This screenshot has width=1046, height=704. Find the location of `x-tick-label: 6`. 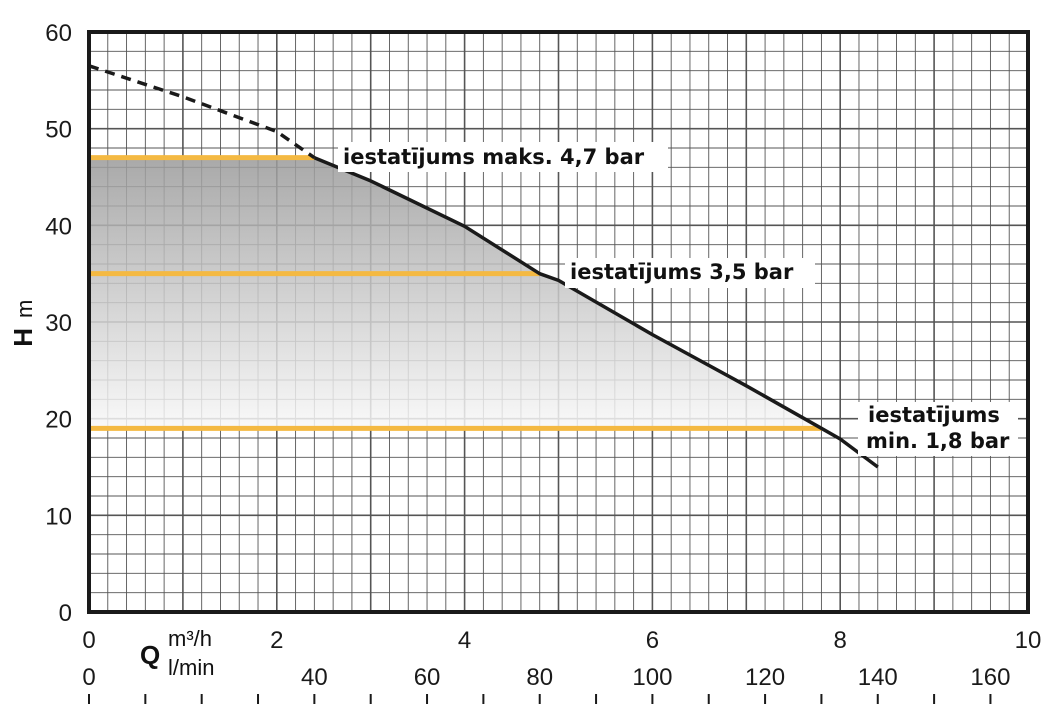

x-tick-label: 6 is located at coordinates (652, 640).